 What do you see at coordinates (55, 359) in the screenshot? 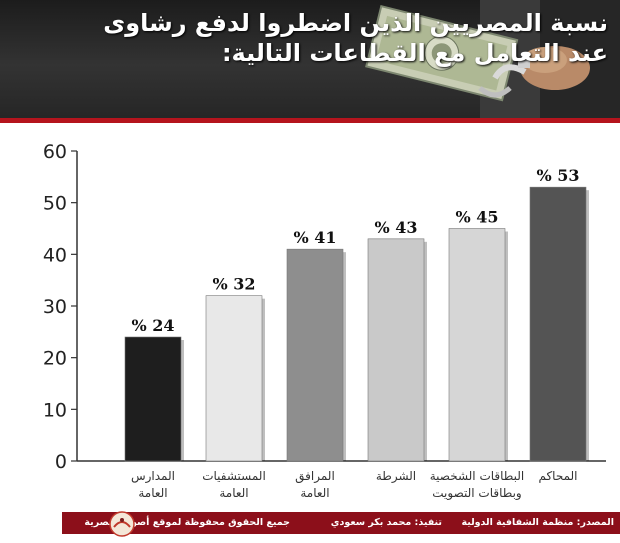
I see `y-tick-label: 20` at bounding box center [55, 359].